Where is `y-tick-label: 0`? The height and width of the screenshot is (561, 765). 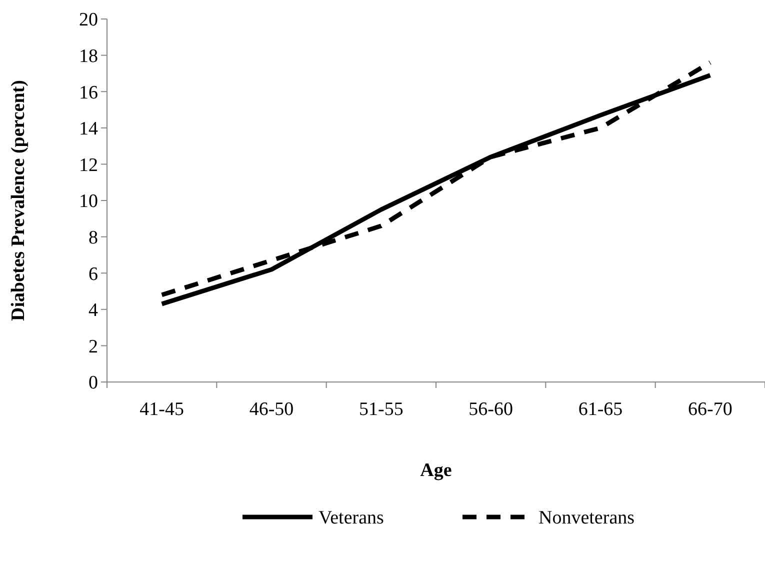
y-tick-label: 0 is located at coordinates (93, 383).